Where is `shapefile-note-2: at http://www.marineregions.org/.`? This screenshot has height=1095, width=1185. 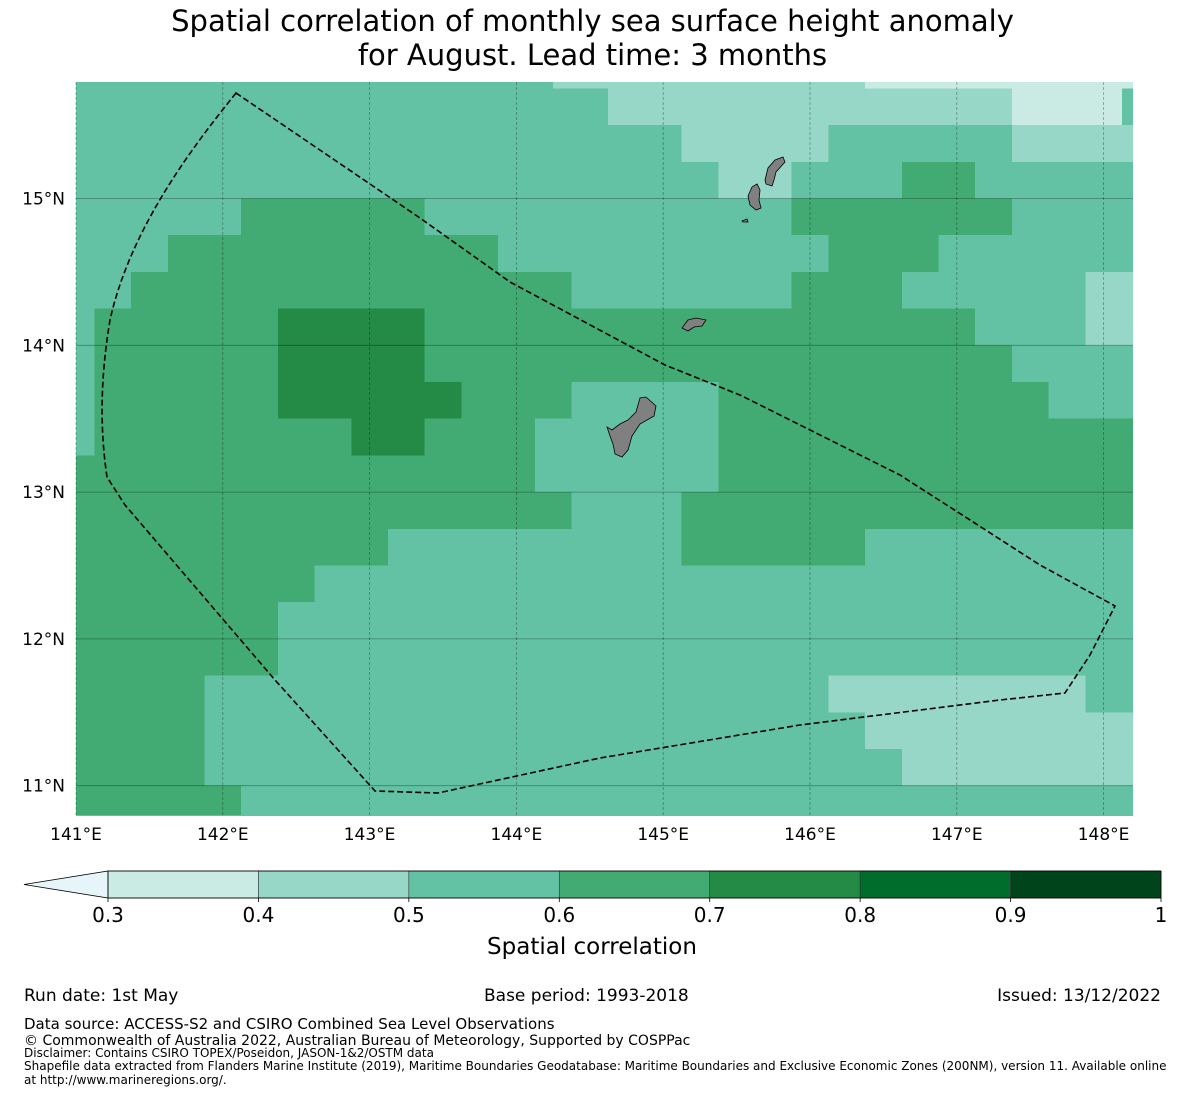
shapefile-note-2: at http://www.marineregions.org/. is located at coordinates (125, 1080).